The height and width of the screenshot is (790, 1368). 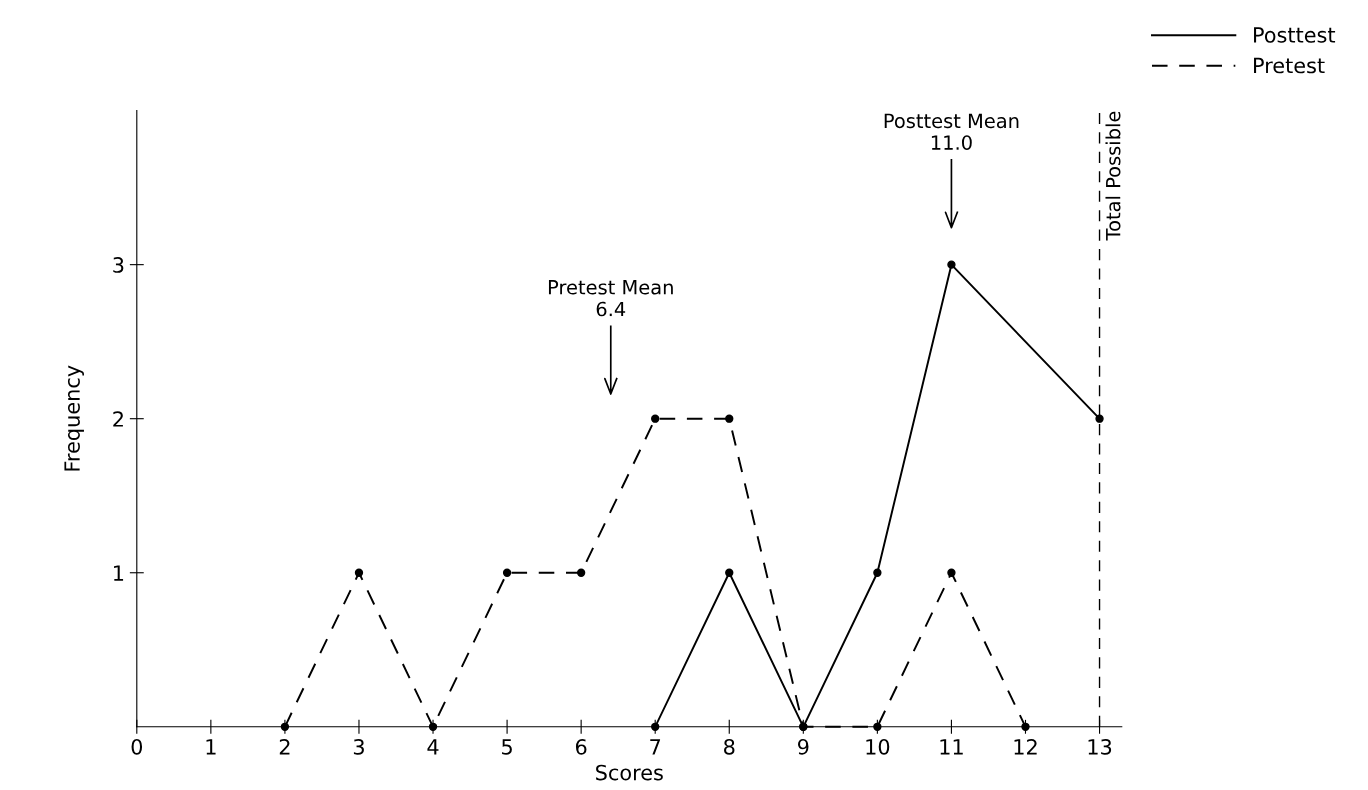 I want to click on x-tick-label: 5, so click(x=507, y=747).